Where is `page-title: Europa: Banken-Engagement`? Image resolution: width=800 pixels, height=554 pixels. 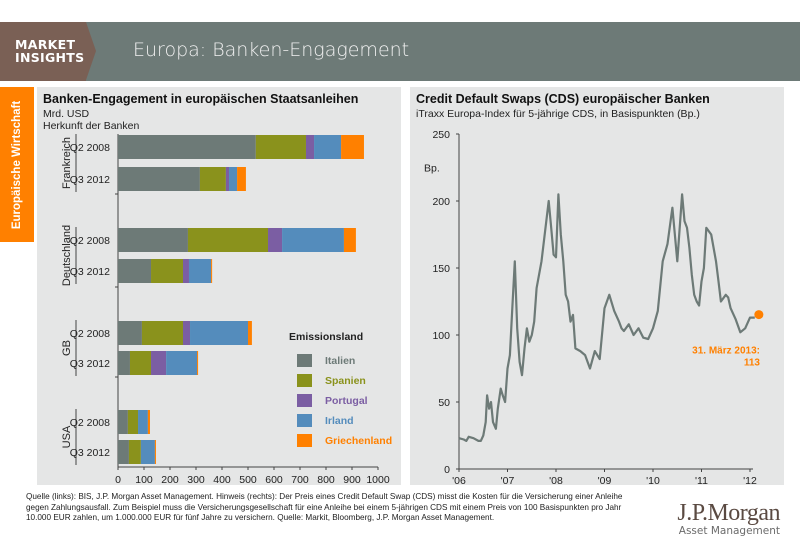
page-title: Europa: Banken-Engagement is located at coordinates (271, 50).